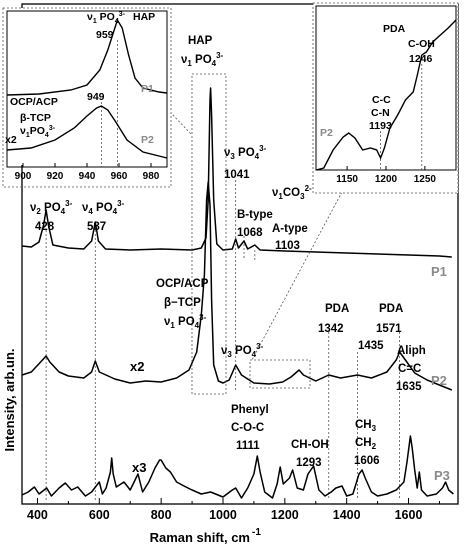 The width and height of the screenshot is (464, 550). Describe the element at coordinates (181, 123) in the screenshot. I see `inset-left-connector` at that location.